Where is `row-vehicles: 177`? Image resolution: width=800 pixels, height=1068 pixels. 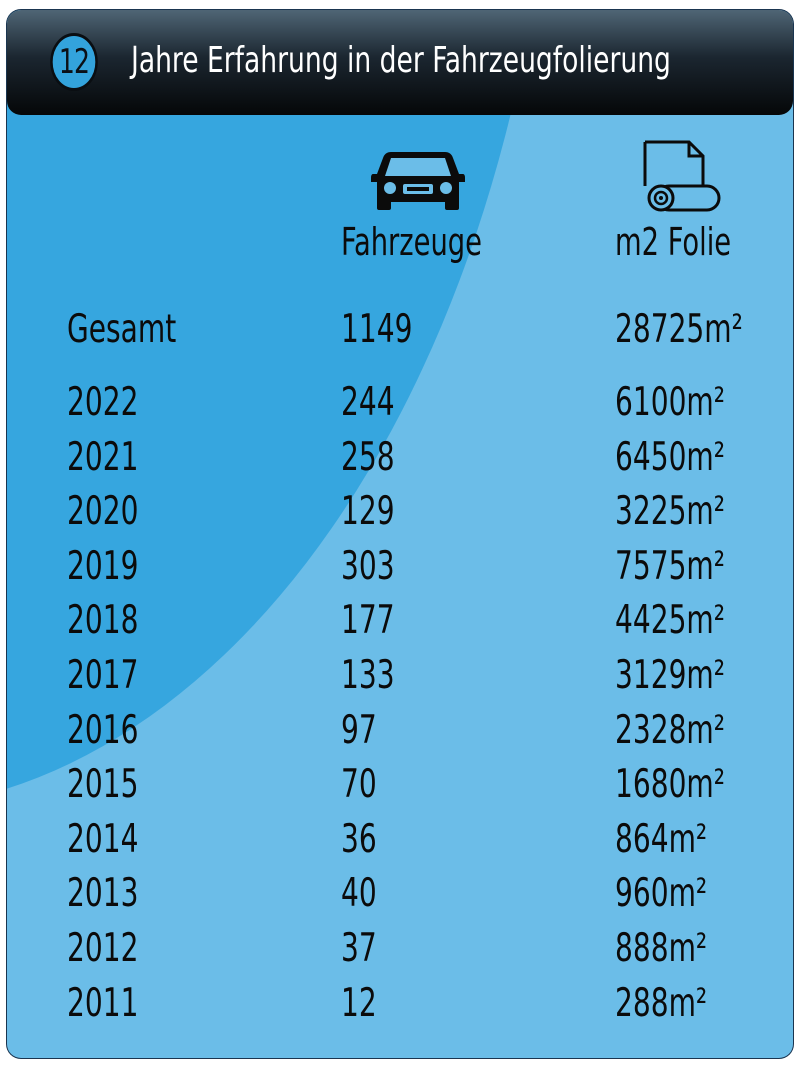
row-vehicles: 177 is located at coordinates (368, 621).